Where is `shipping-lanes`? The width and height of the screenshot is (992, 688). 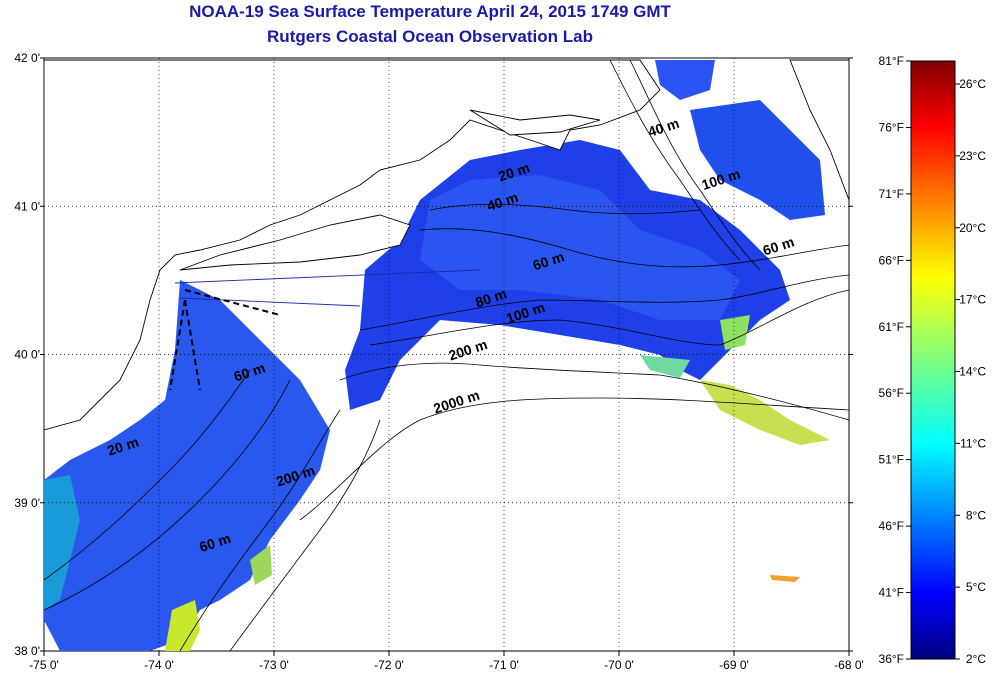
shipping-lanes is located at coordinates (327, 288).